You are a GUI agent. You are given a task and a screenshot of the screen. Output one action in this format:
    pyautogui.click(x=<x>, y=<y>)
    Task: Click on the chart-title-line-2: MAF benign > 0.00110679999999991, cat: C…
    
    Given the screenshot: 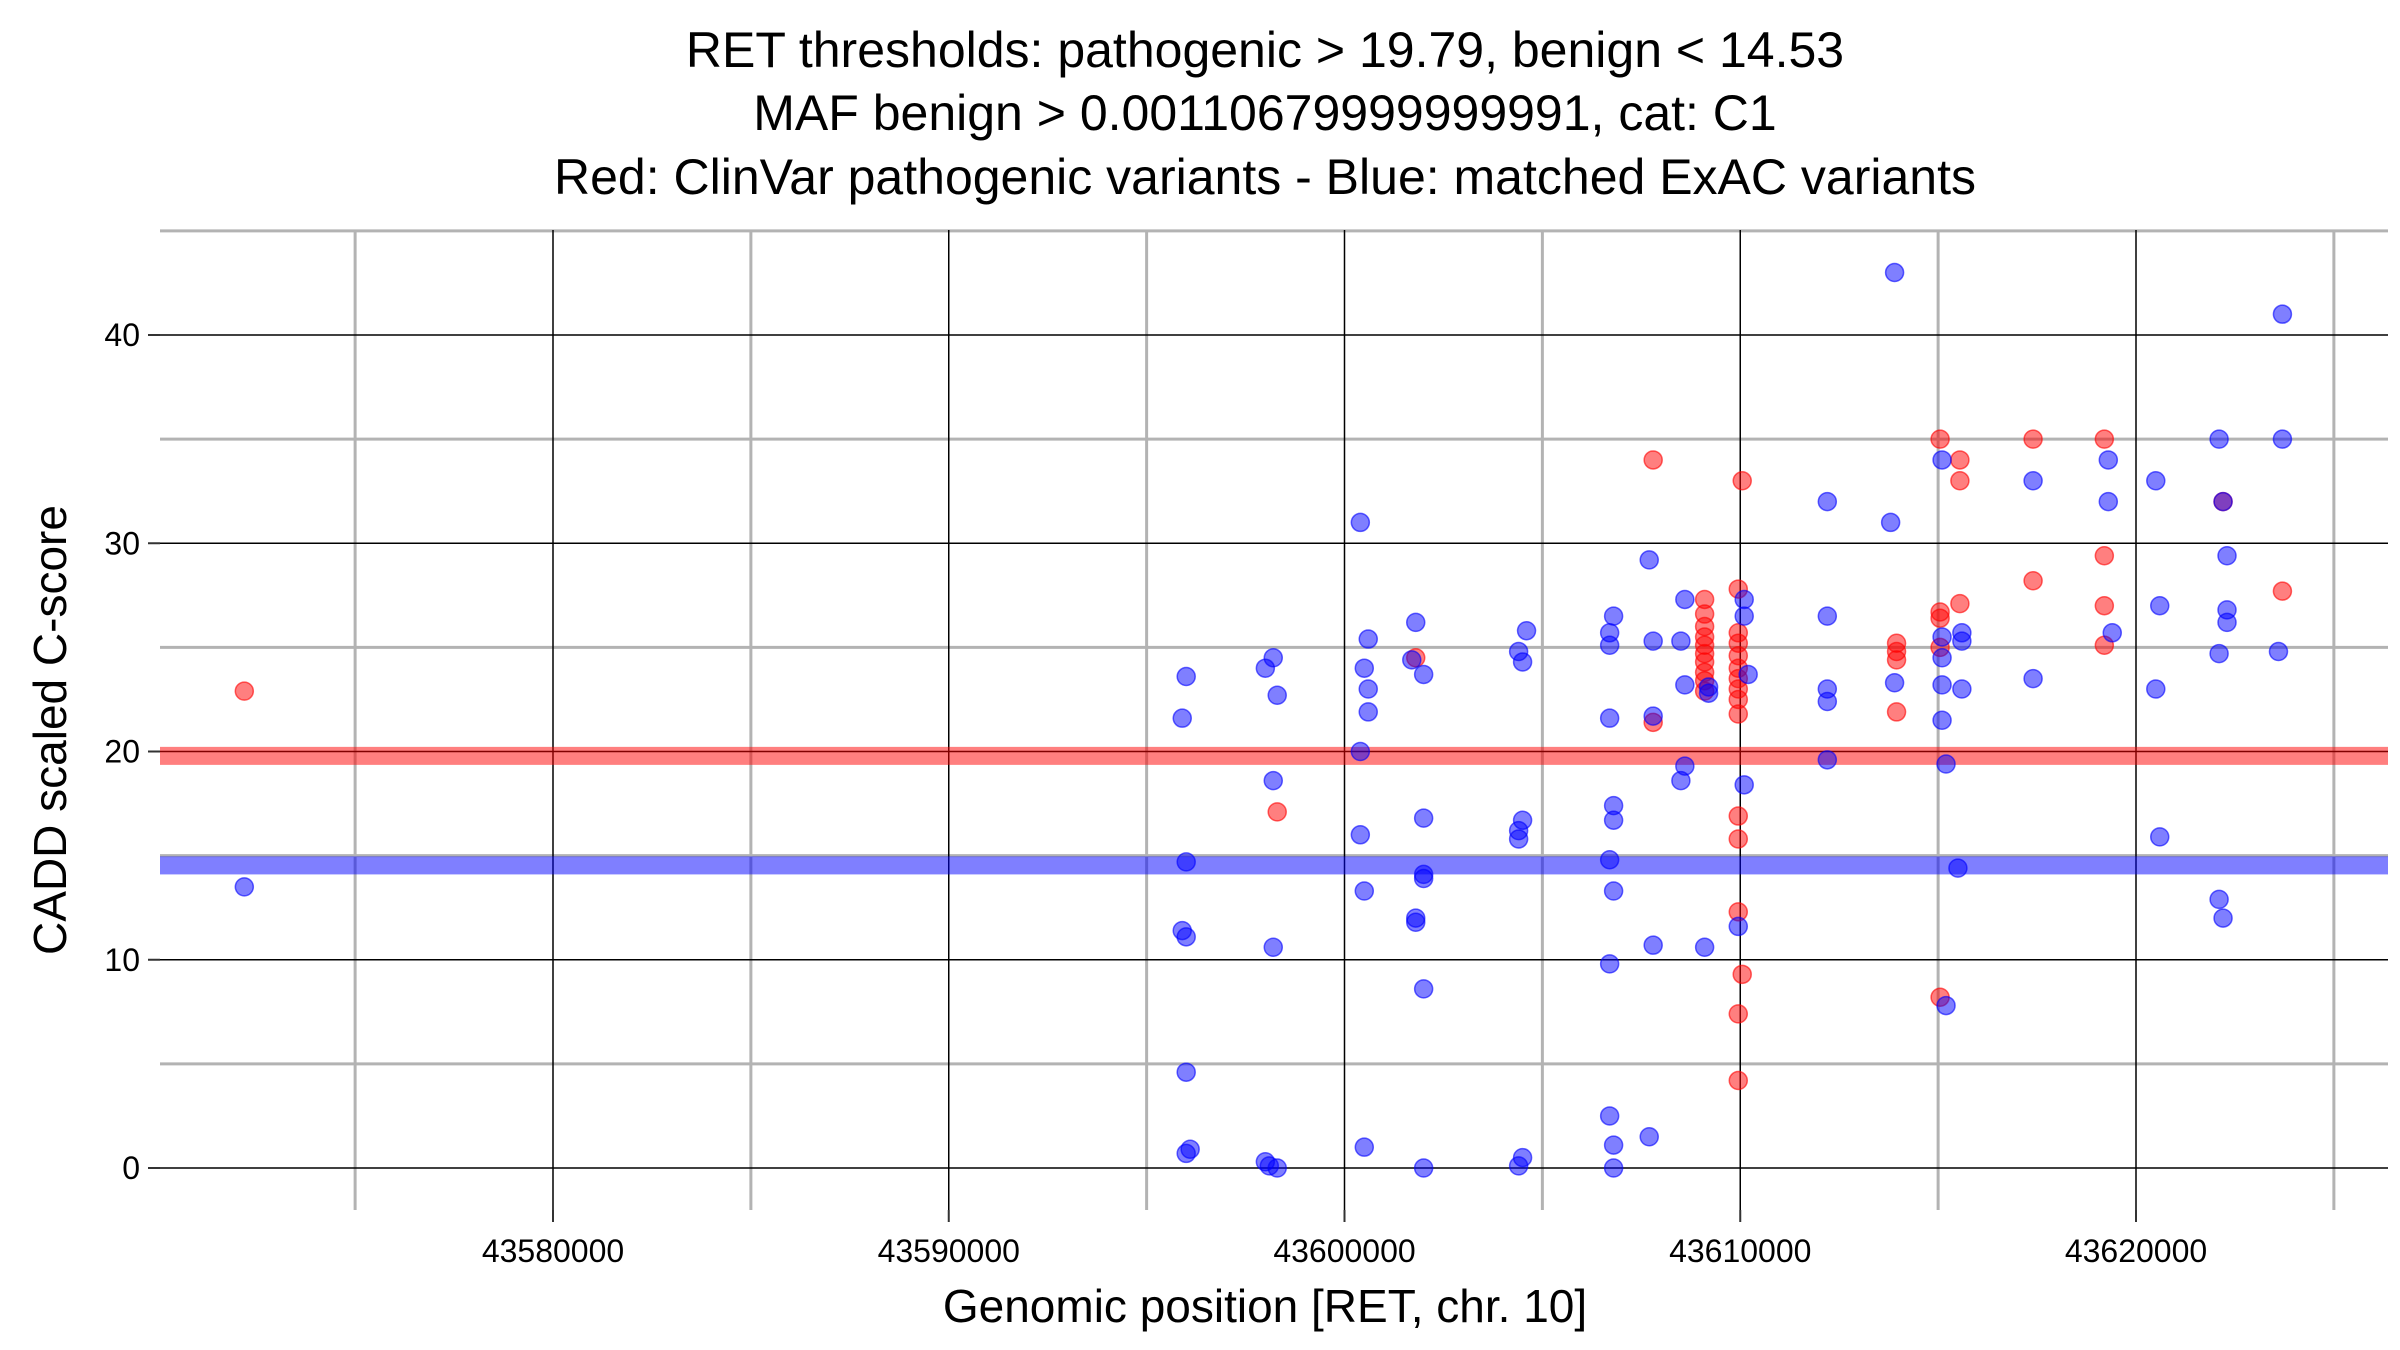 What is the action you would take?
    pyautogui.click(x=1264, y=113)
    